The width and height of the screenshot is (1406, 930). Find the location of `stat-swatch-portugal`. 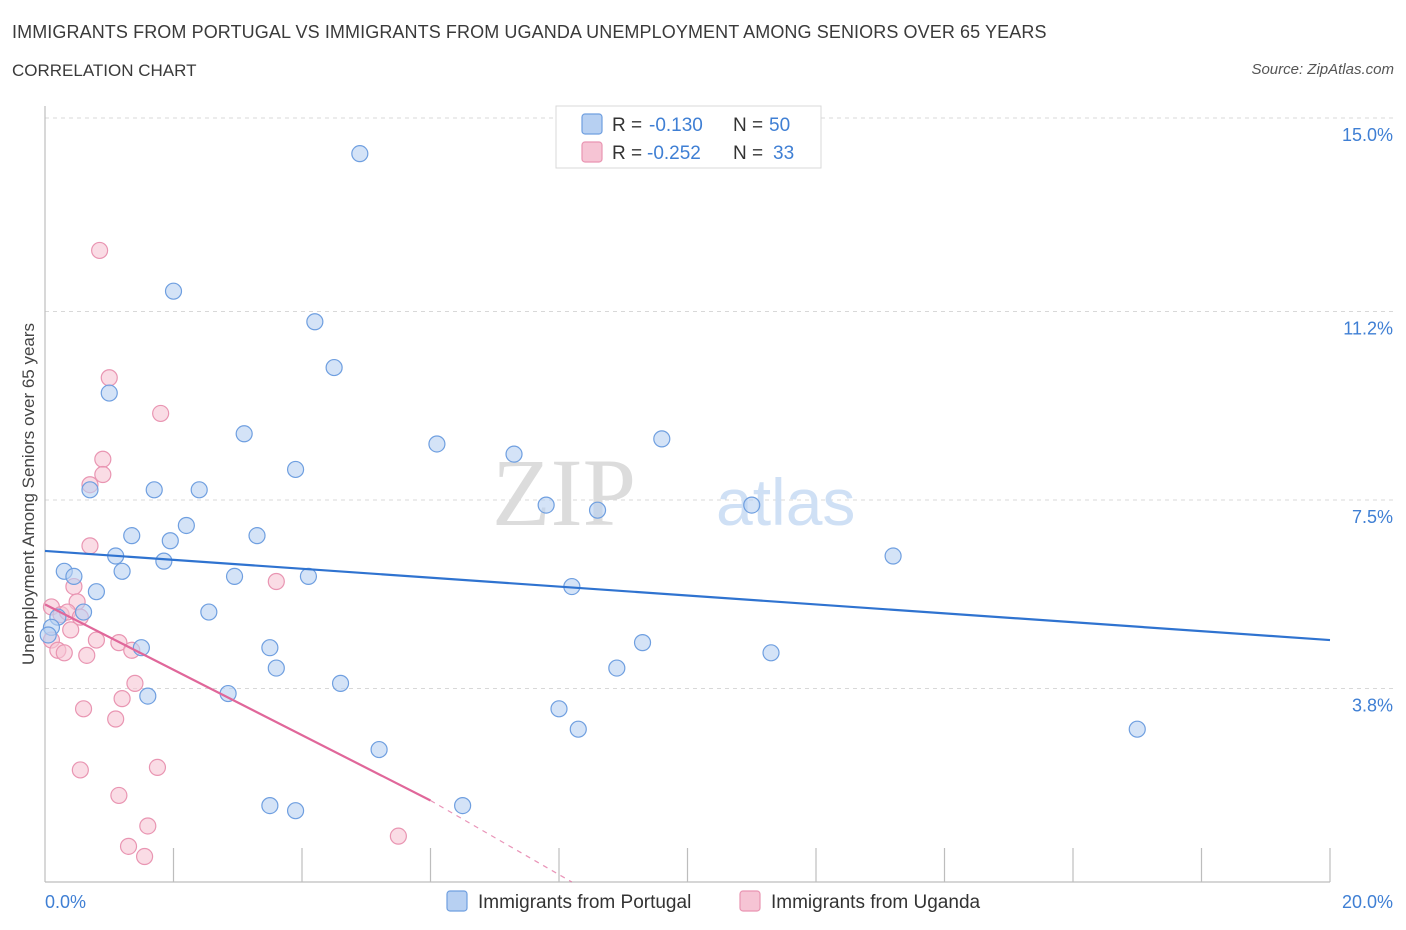

stat-swatch-portugal is located at coordinates (592, 124).